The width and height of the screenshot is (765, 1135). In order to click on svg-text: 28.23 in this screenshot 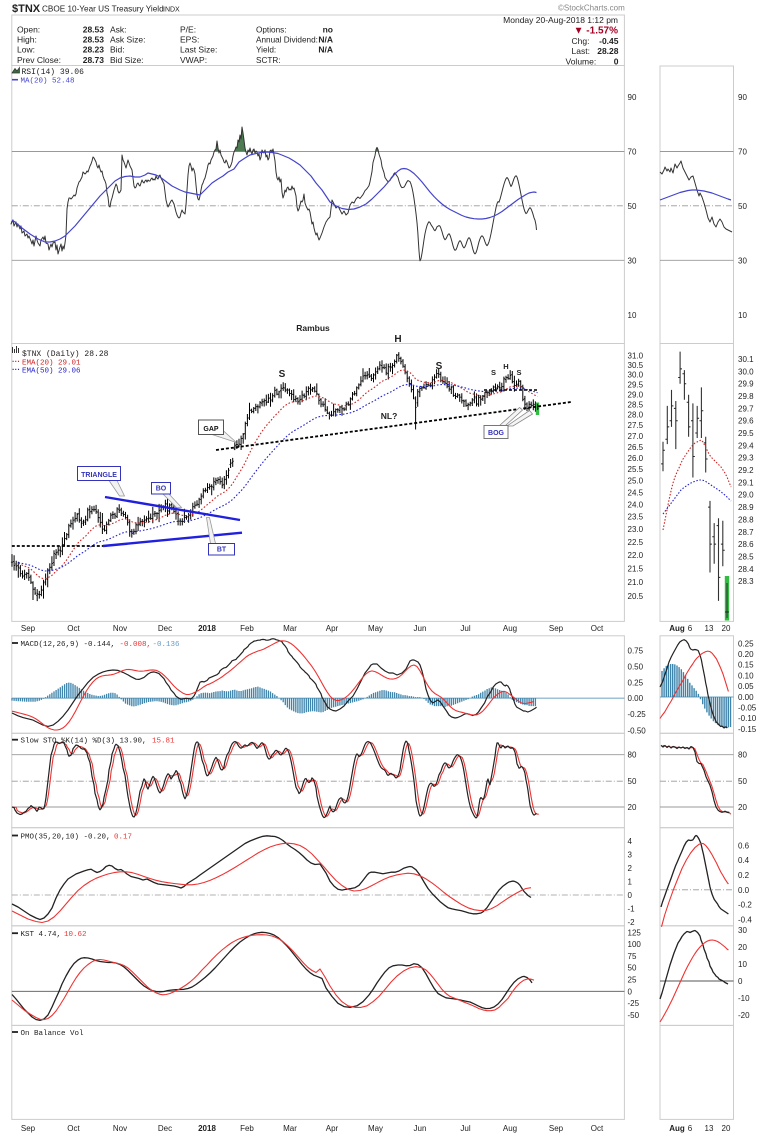, I will do `click(94, 50)`.